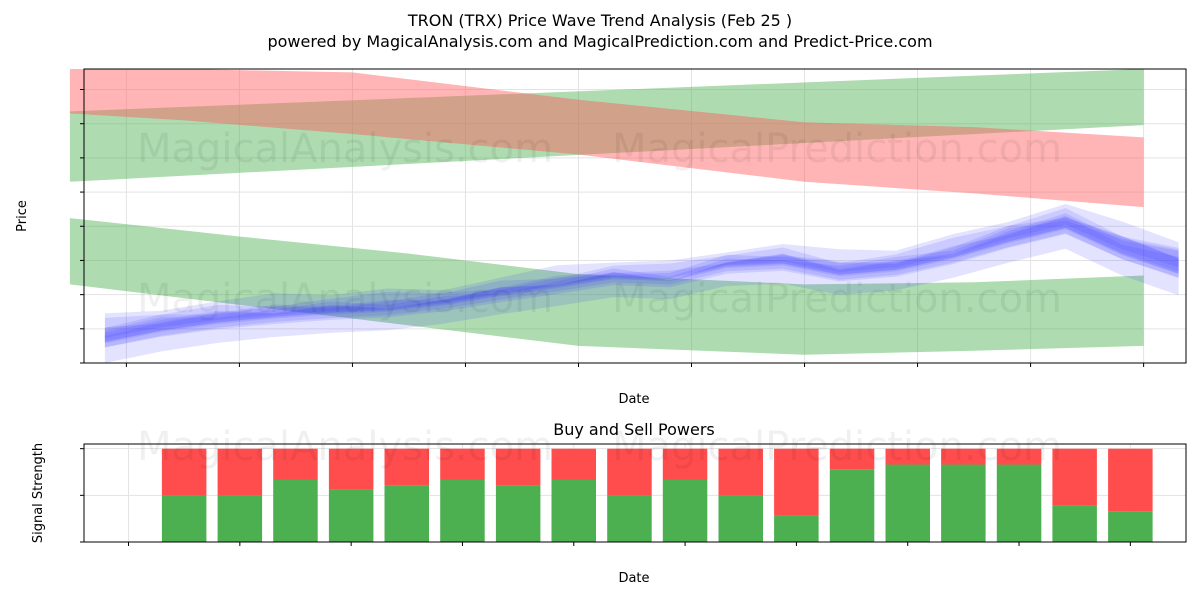 The width and height of the screenshot is (1200, 600). What do you see at coordinates (22, 216) in the screenshot?
I see `top-ylabel: Price` at bounding box center [22, 216].